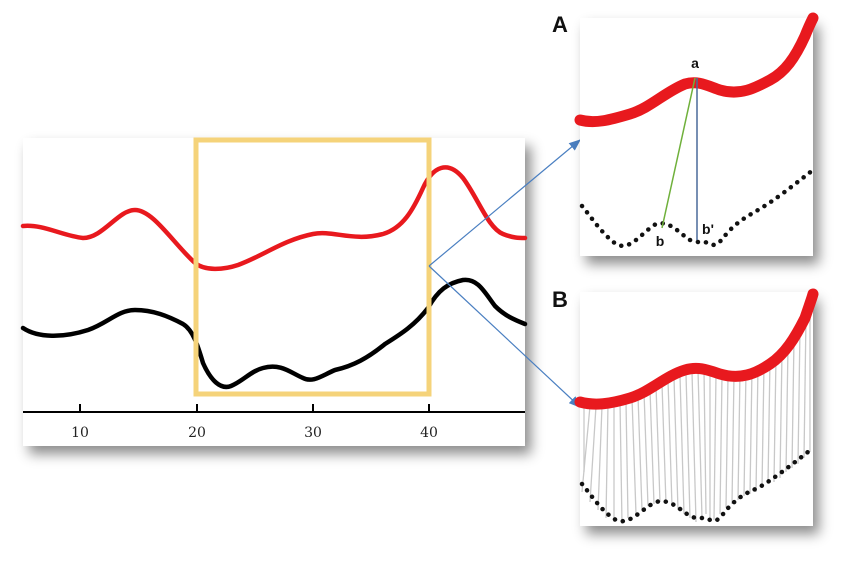  Describe the element at coordinates (560, 299) in the screenshot. I see `panel-b-letter: B` at that location.